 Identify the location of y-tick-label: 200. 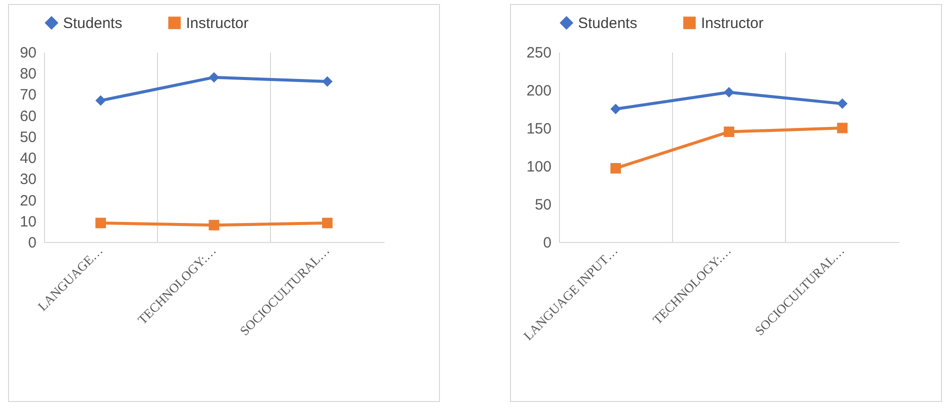
(539, 91).